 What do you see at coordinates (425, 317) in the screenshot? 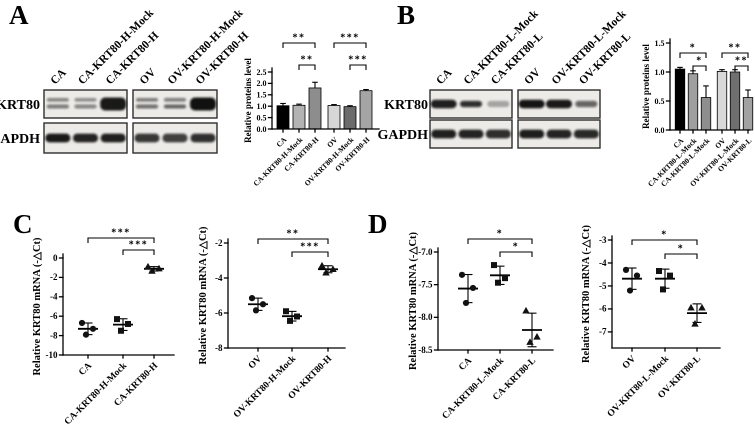
I see `svg-text: -8.0` at bounding box center [425, 317].